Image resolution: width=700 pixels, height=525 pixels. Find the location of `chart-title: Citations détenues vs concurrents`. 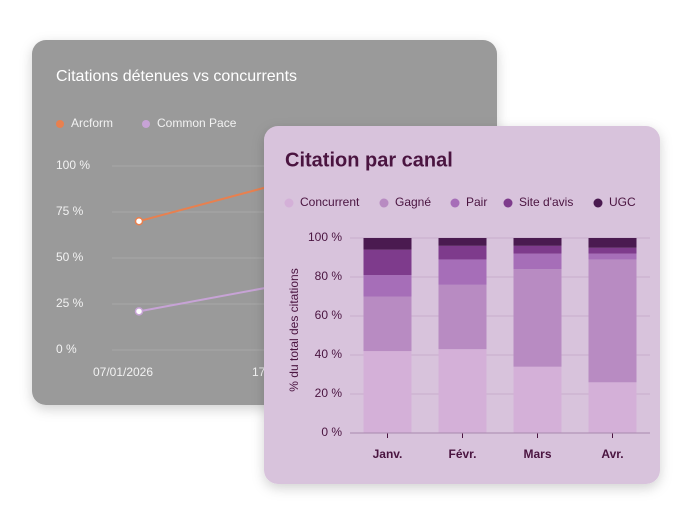

chart-title: Citations détenues vs concurrents is located at coordinates (176, 76).